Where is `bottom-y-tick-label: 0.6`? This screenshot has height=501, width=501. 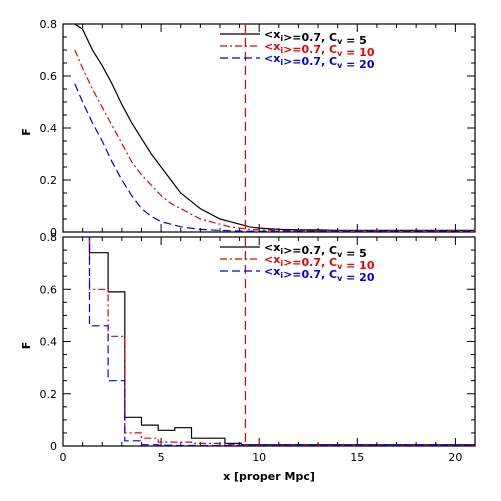
bottom-y-tick-label: 0.6 is located at coordinates (49, 289).